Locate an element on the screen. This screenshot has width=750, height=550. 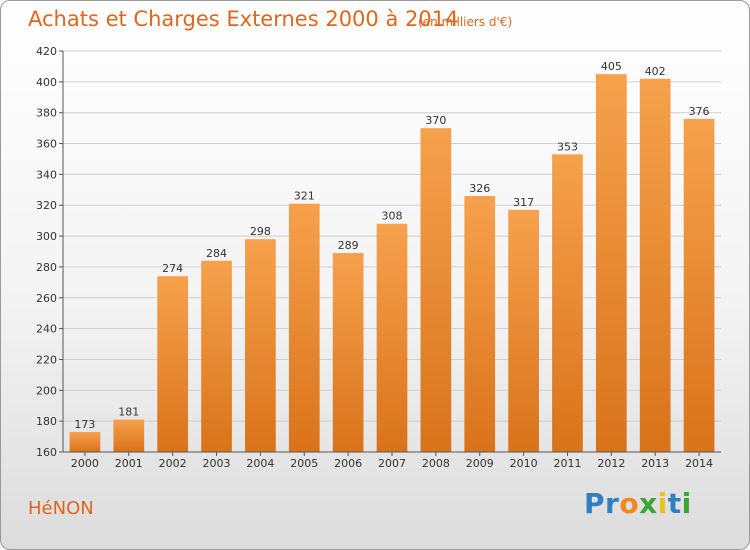
y-tick-label: 420 is located at coordinates (46, 51).